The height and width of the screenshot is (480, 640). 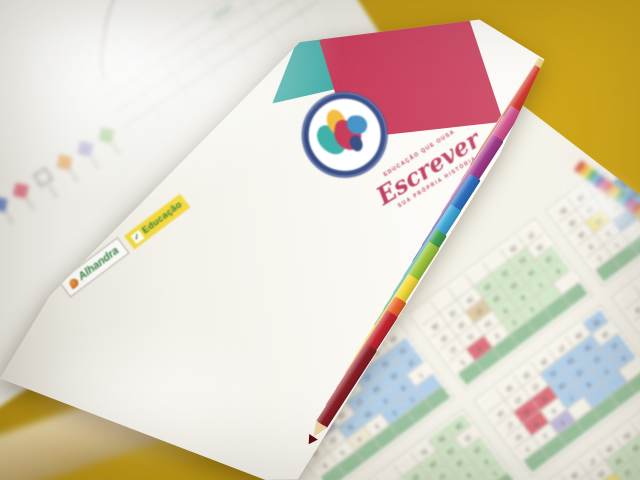 What do you see at coordinates (311, 440) in the screenshot?
I see `pencil-lead-tip` at bounding box center [311, 440].